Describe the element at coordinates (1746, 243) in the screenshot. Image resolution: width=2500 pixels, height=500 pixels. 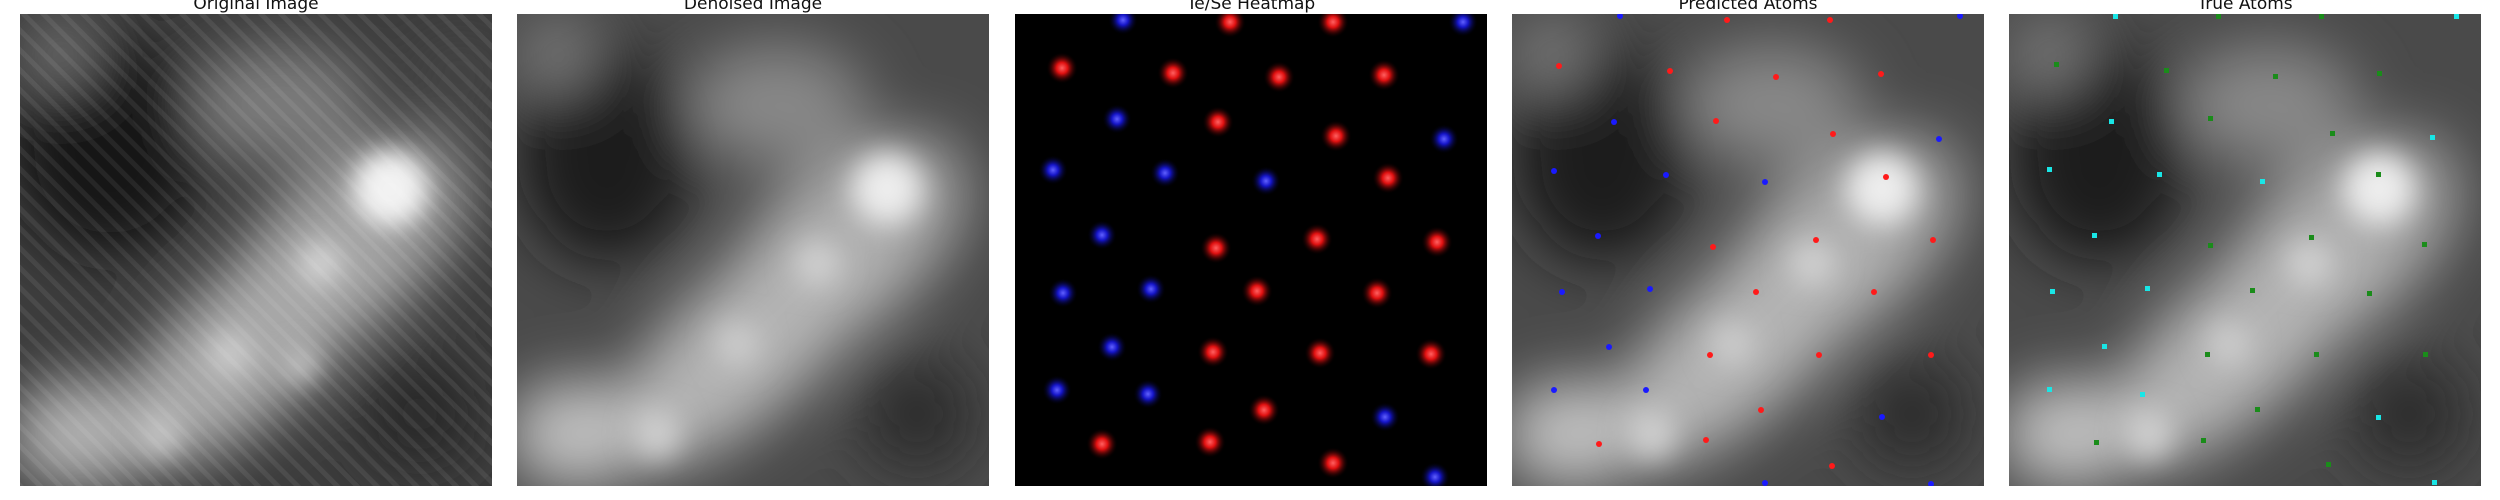
I see `predicted-te-atoms` at that location.